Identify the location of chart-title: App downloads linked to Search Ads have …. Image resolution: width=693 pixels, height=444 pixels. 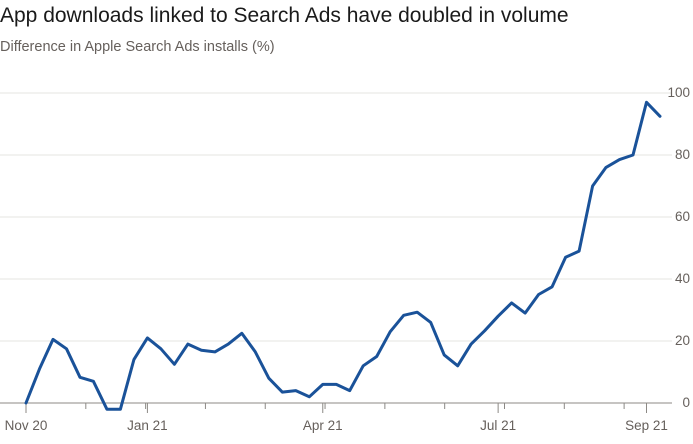
(284, 15).